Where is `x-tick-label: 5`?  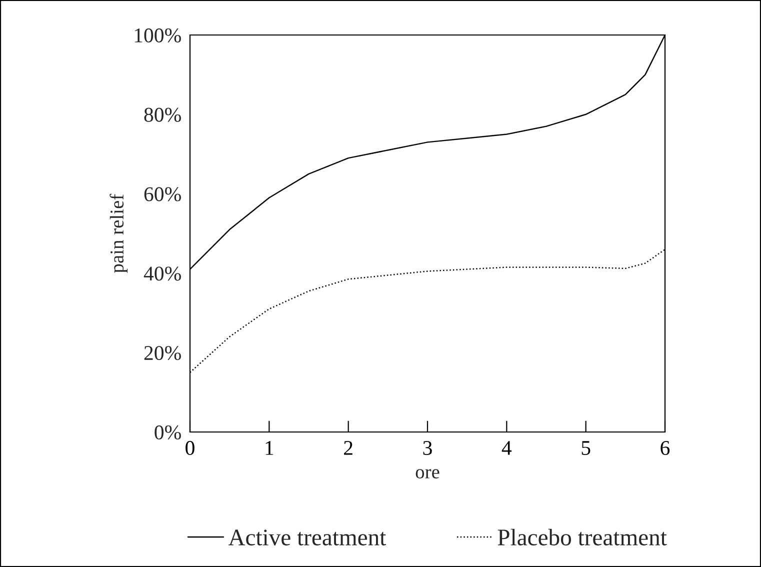 x-tick-label: 5 is located at coordinates (586, 448).